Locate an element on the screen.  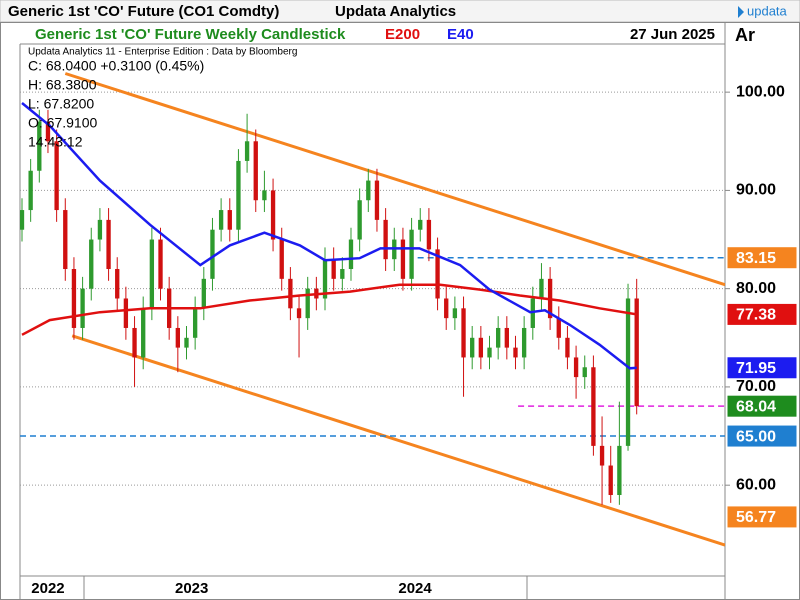
x-tick-label: 2023 is located at coordinates (191, 588).